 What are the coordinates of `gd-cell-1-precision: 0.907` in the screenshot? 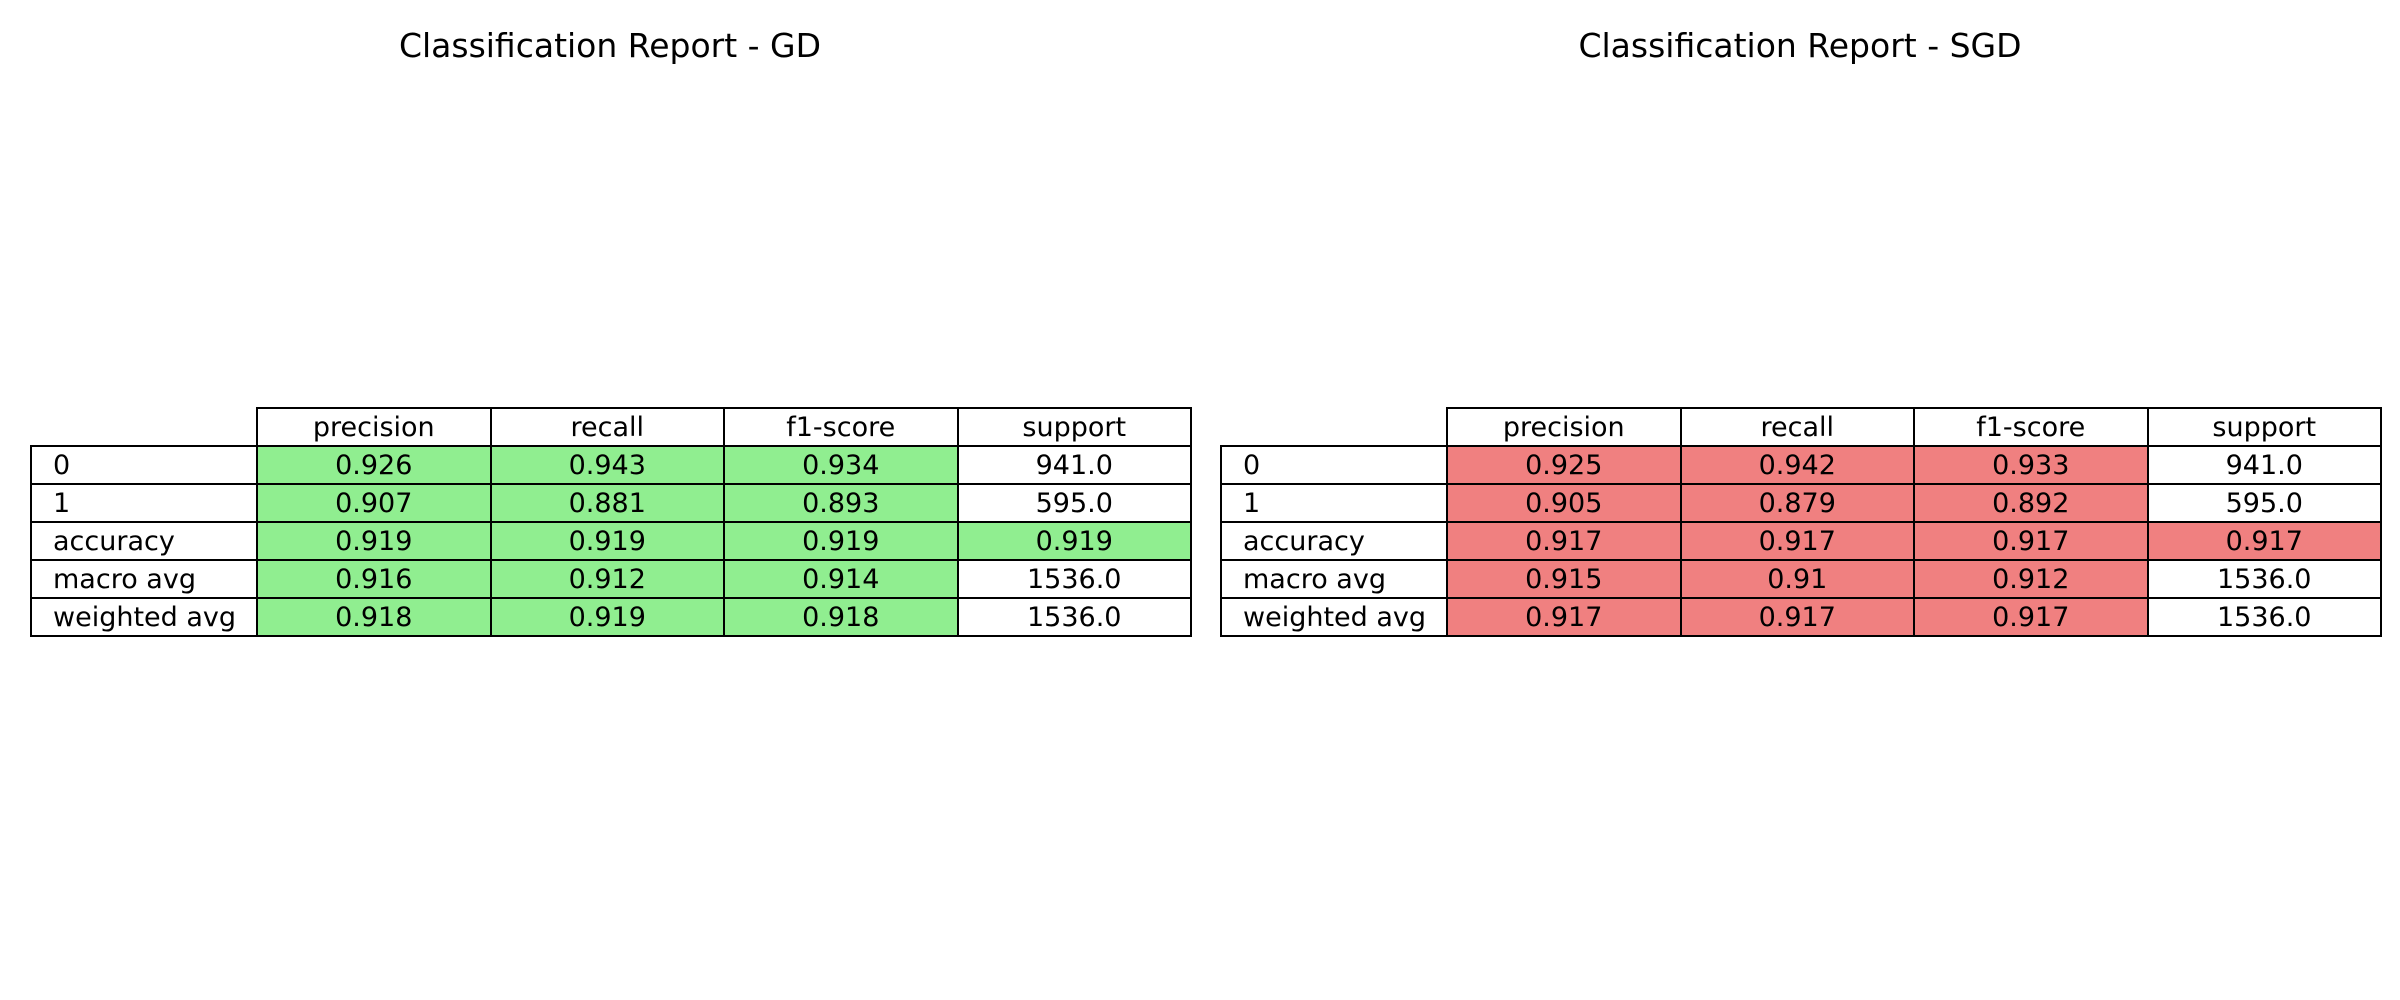 It's located at (374, 503).